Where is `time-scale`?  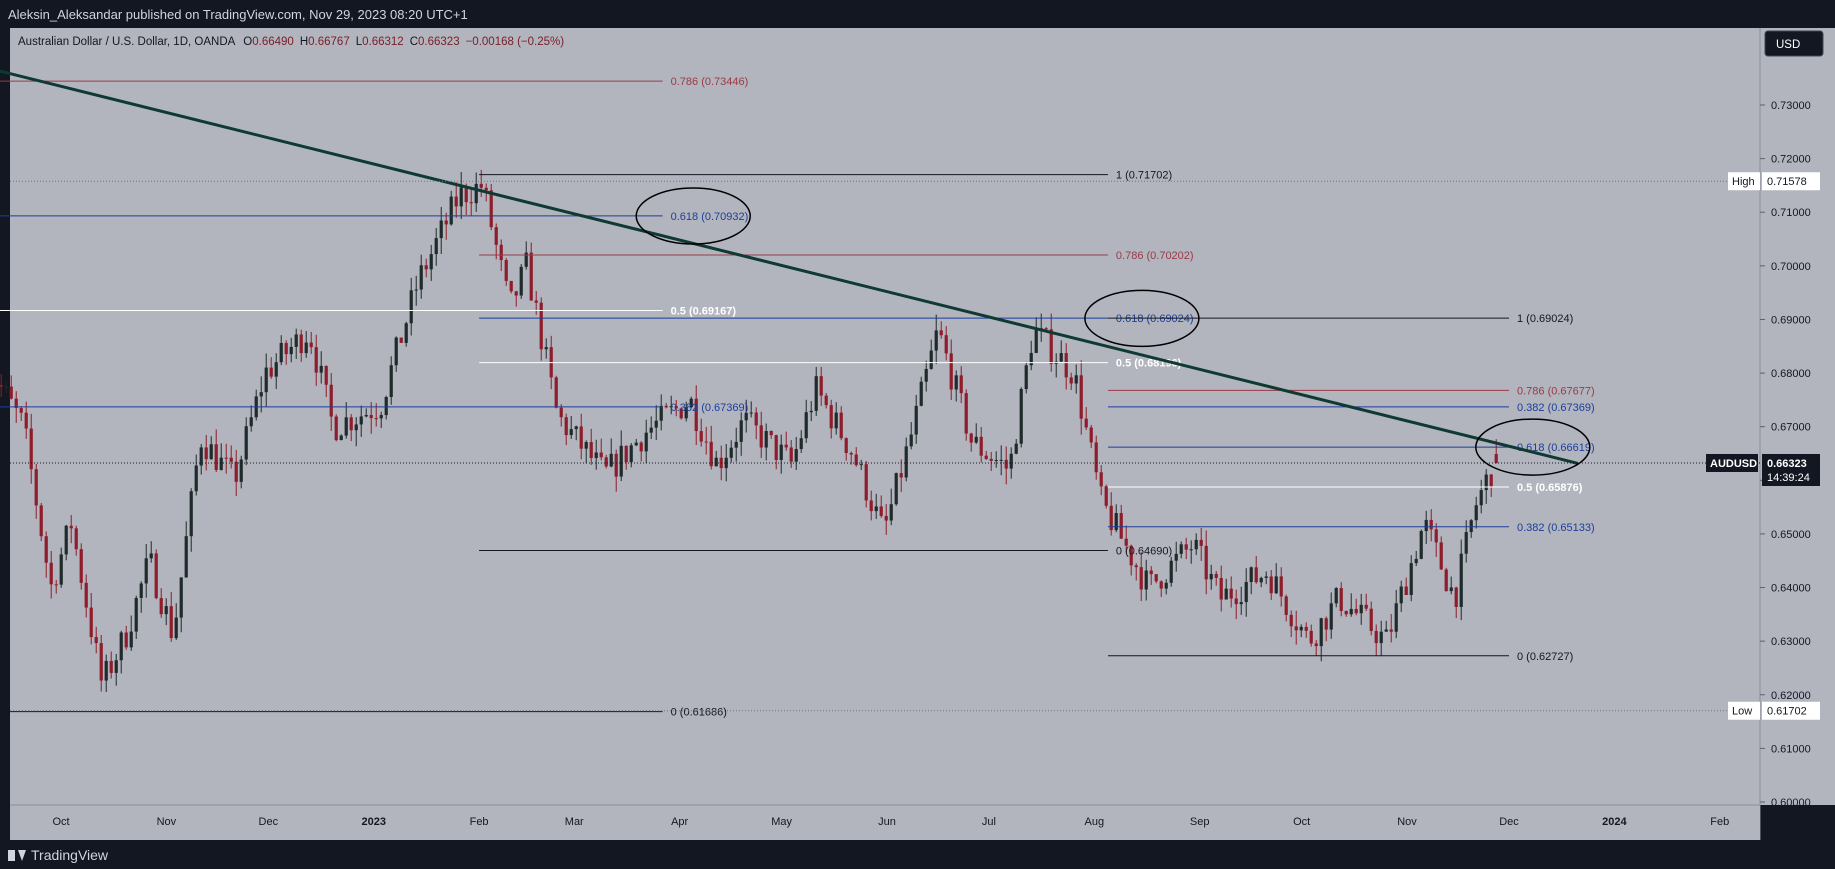 time-scale is located at coordinates (885, 822).